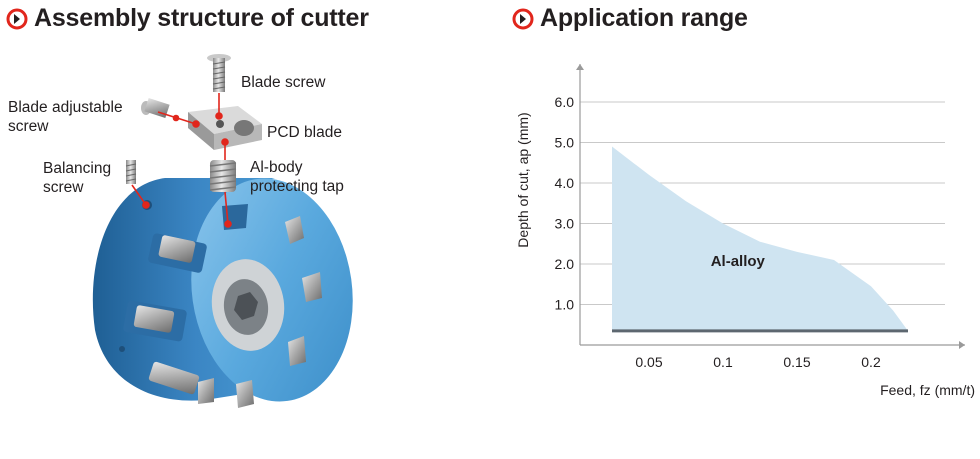 The height and width of the screenshot is (459, 980). Describe the element at coordinates (565, 305) in the screenshot. I see `y-tick-label: 1.0` at that location.